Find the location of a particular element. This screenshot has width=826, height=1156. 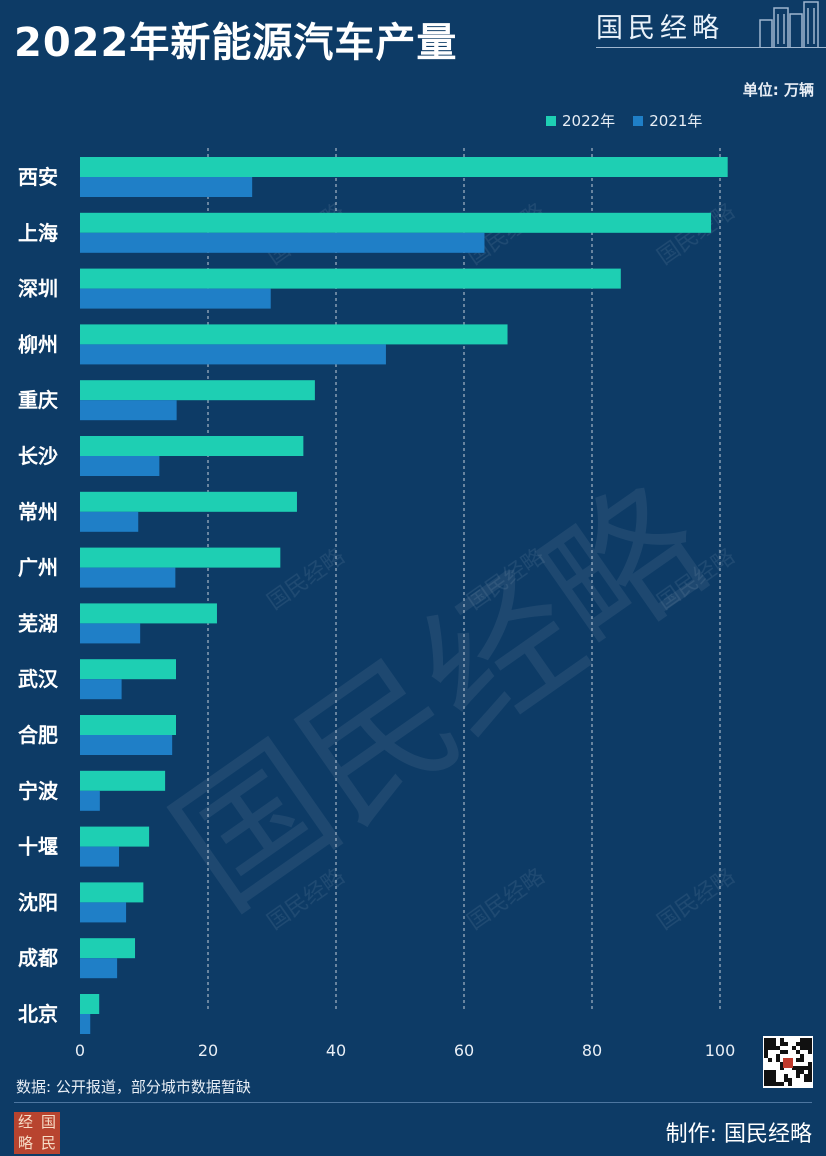

unit-label: 单位: 万辆 is located at coordinates (778, 90).